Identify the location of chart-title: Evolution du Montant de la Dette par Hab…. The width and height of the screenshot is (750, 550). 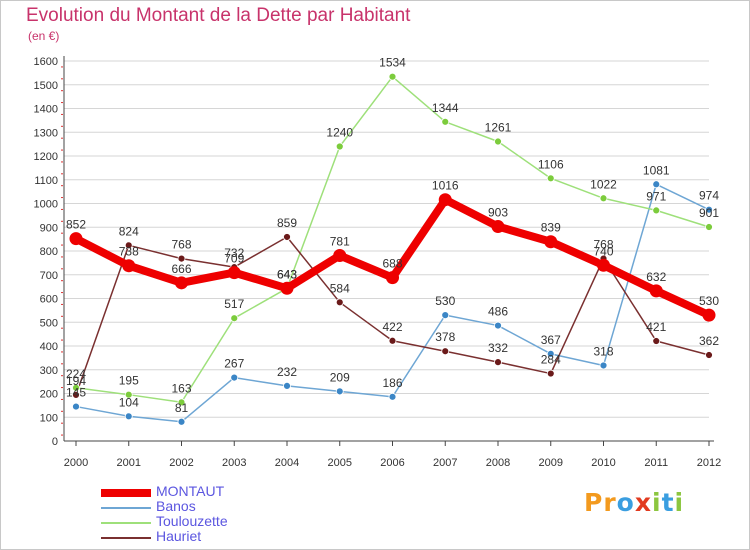
(218, 15).